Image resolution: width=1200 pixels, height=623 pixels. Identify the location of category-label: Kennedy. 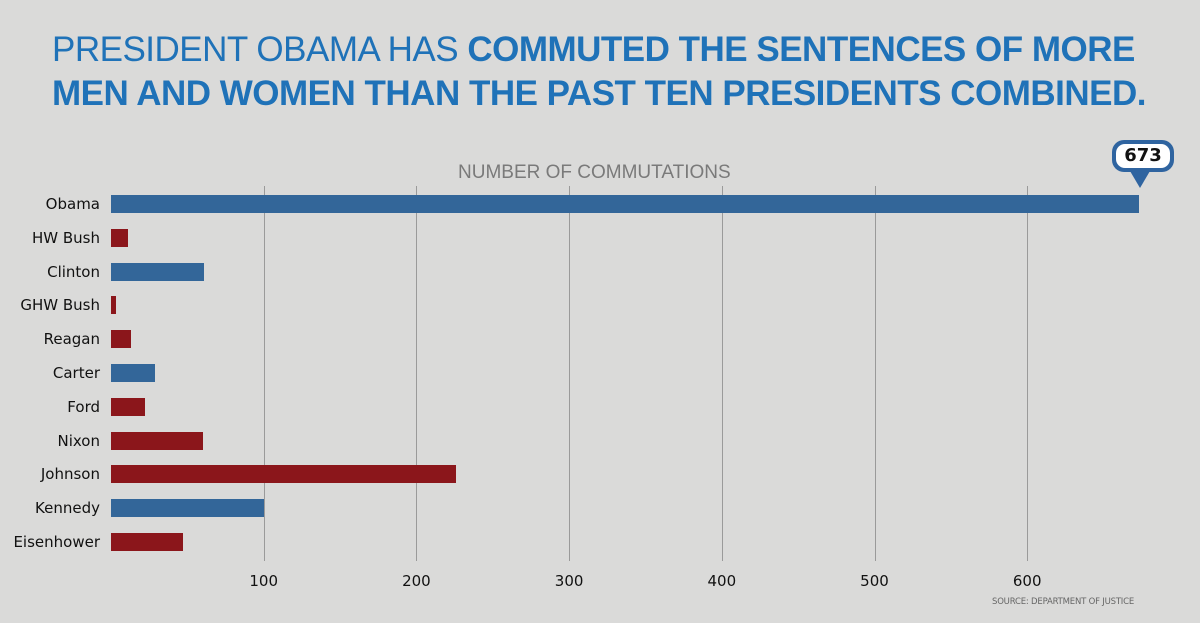
(67, 508).